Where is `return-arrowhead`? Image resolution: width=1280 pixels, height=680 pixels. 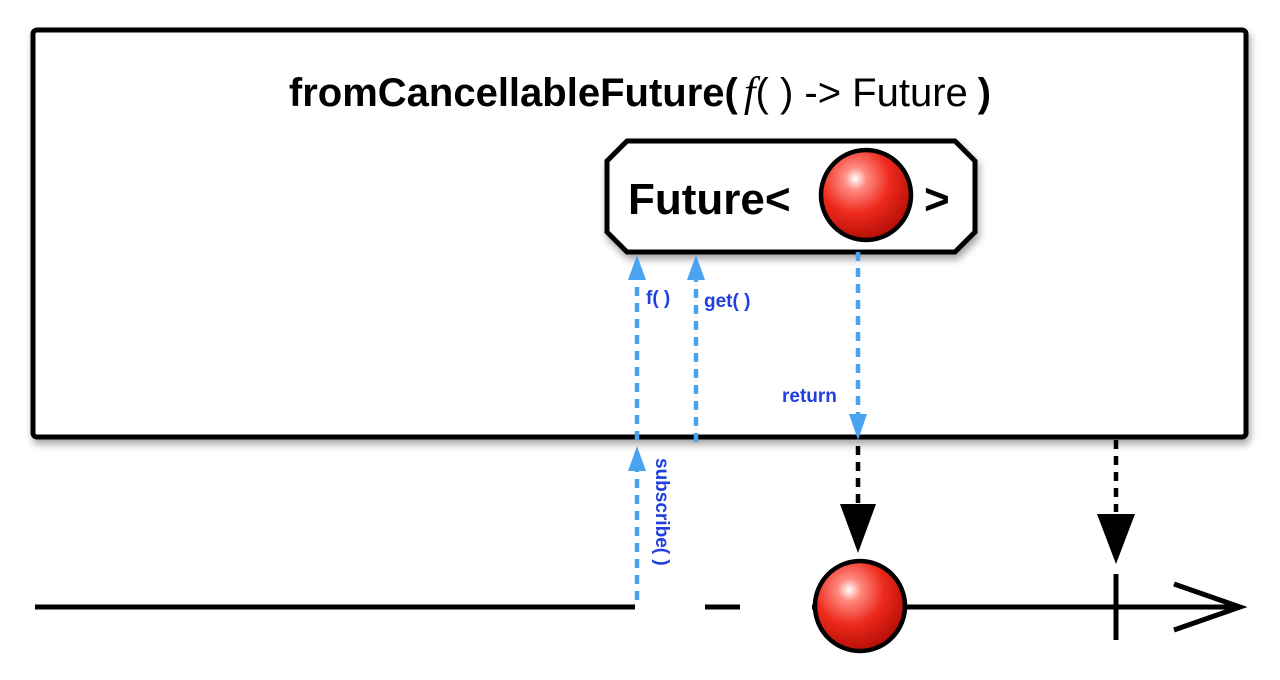
return-arrowhead is located at coordinates (858, 427).